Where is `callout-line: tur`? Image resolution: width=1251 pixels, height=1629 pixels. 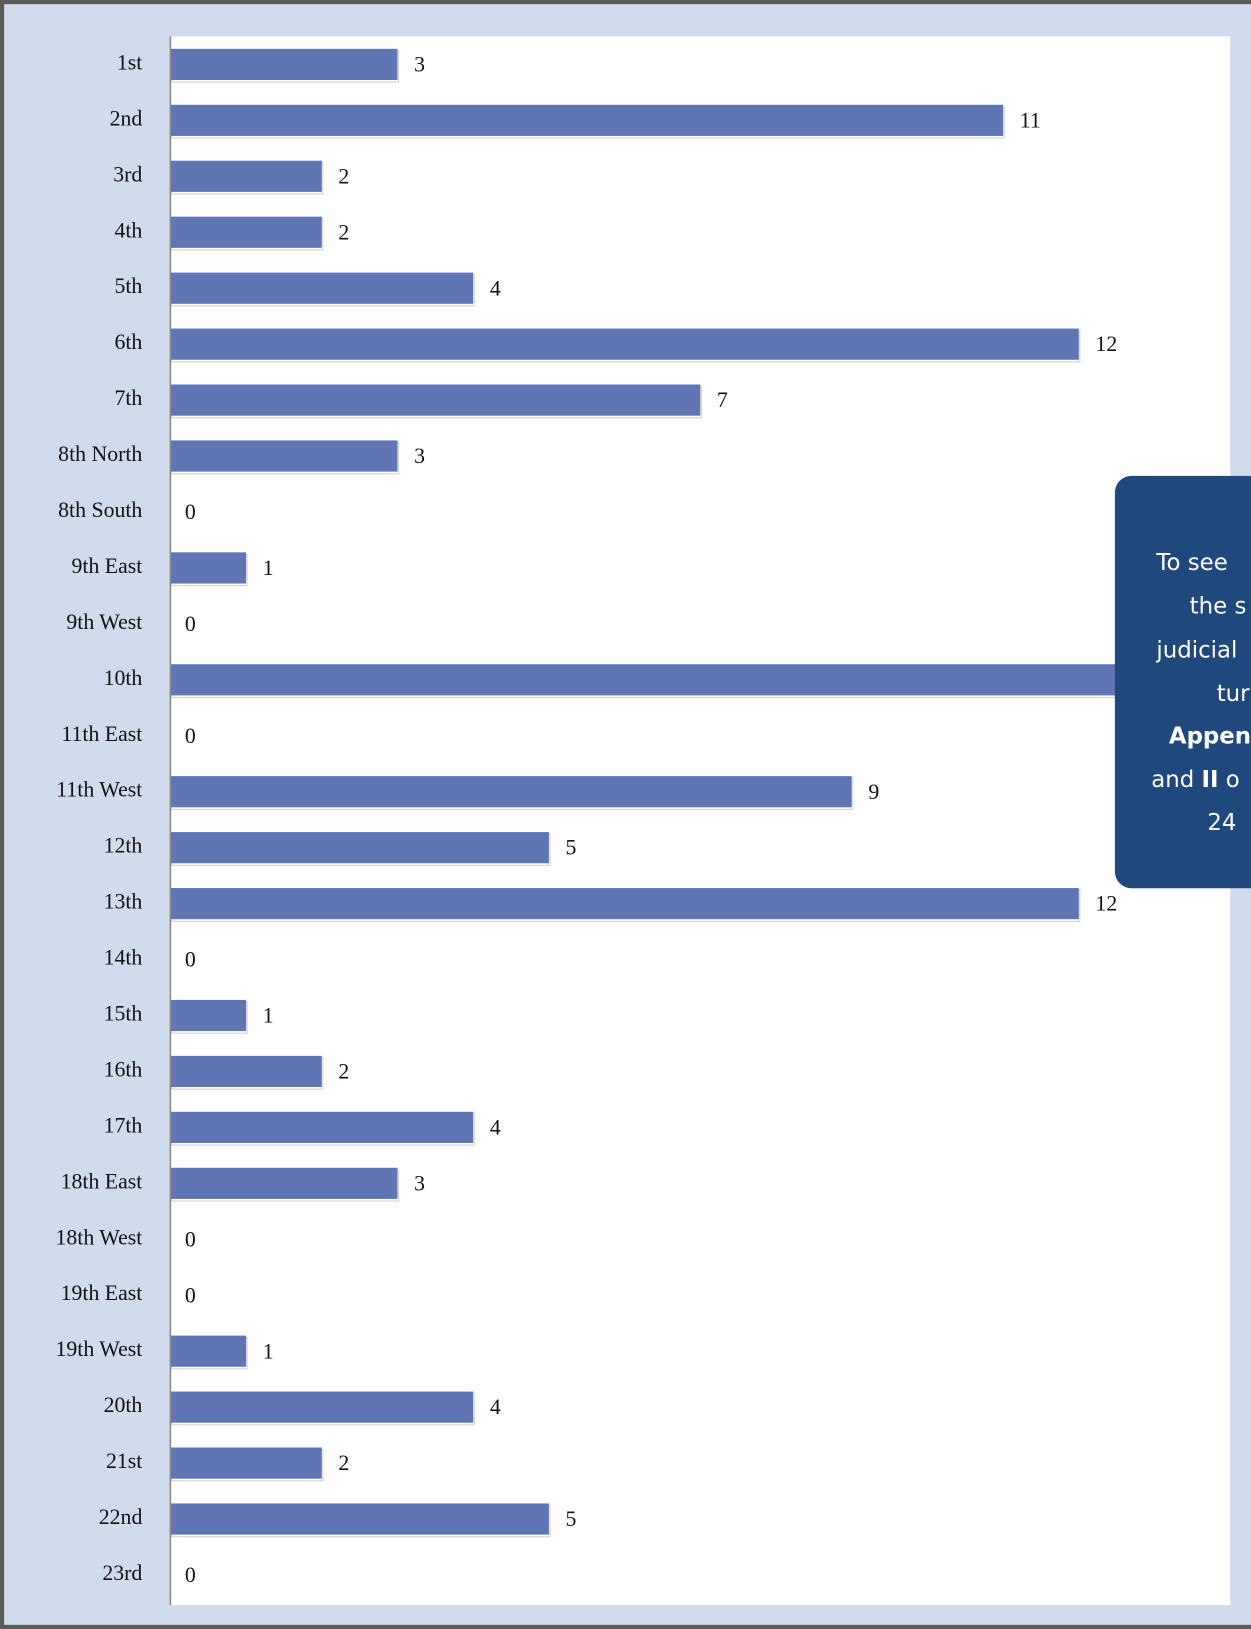
callout-line: tur is located at coordinates (1233, 693).